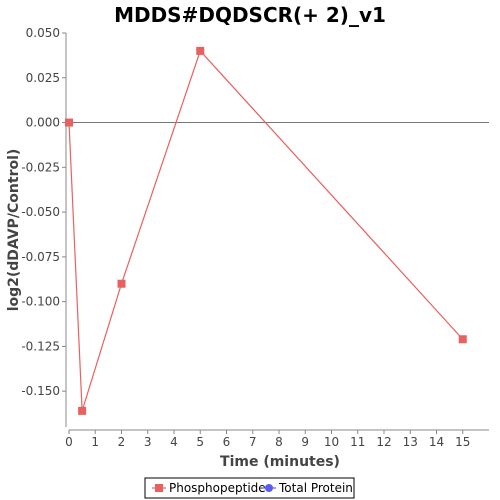  Describe the element at coordinates (279, 442) in the screenshot. I see `x-tick-label: 8` at that location.